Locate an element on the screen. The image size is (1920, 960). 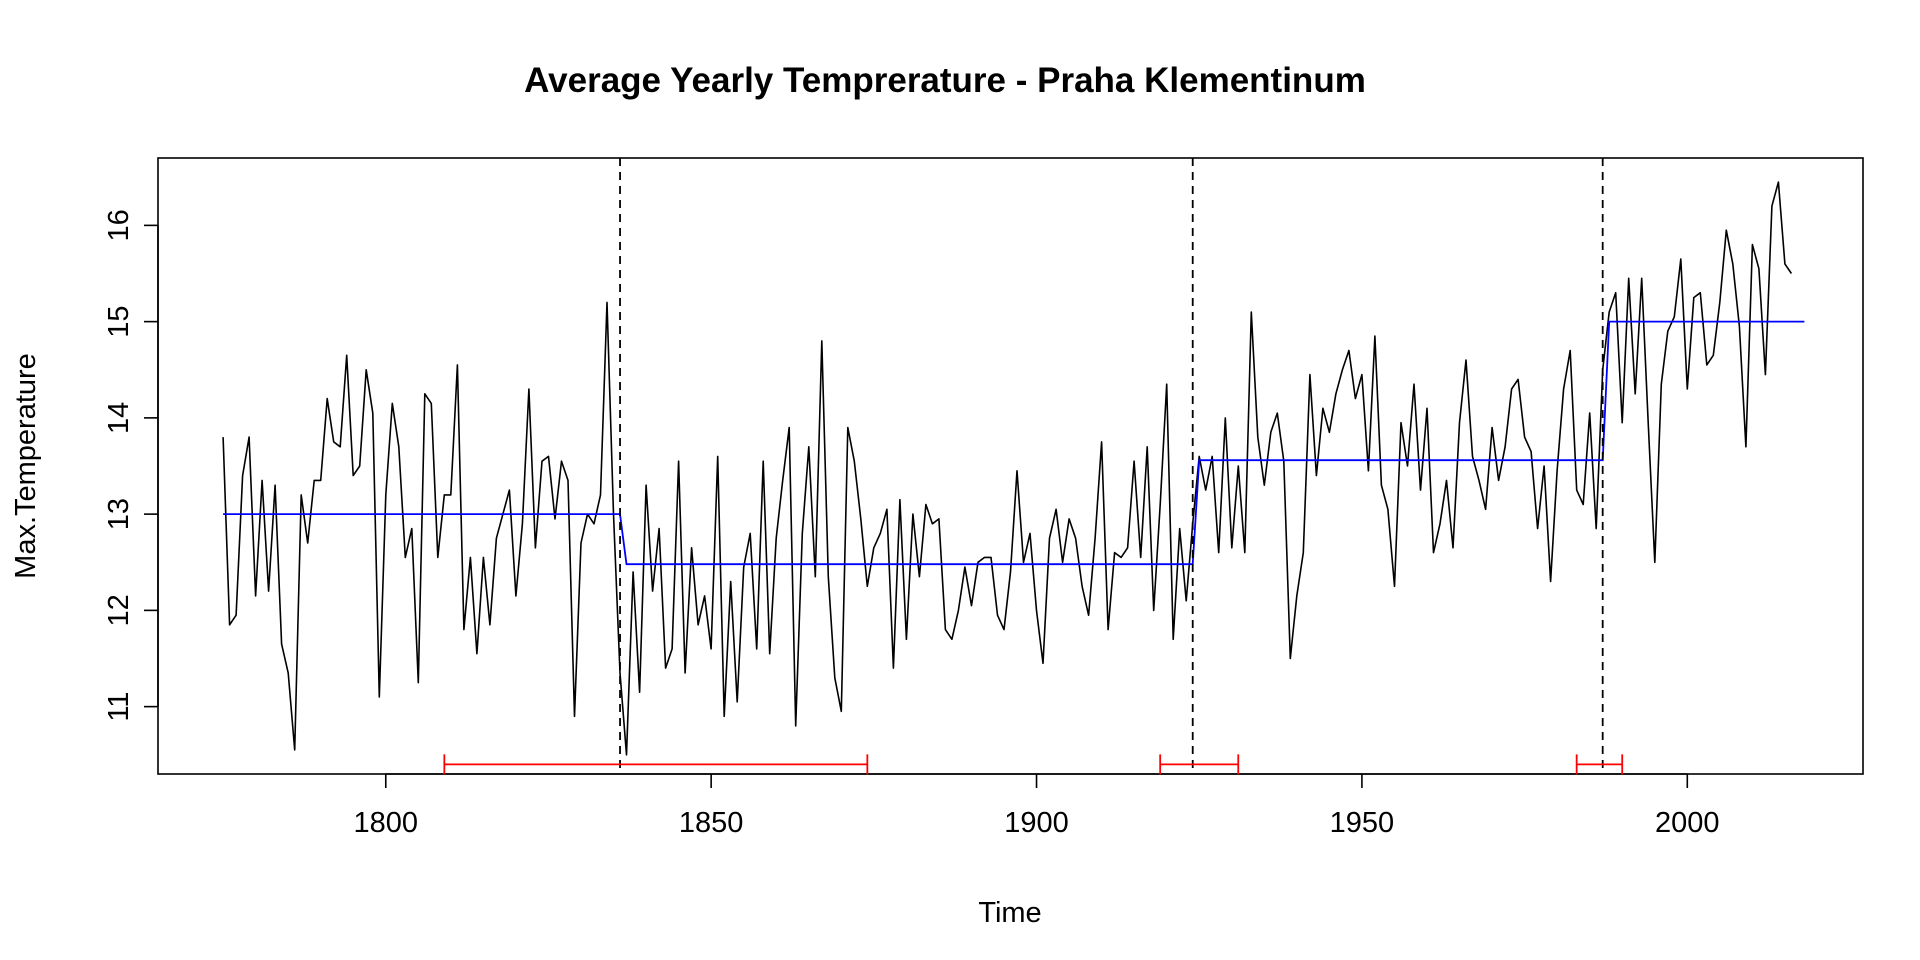
x-tick-label: 1800 is located at coordinates (386, 823).